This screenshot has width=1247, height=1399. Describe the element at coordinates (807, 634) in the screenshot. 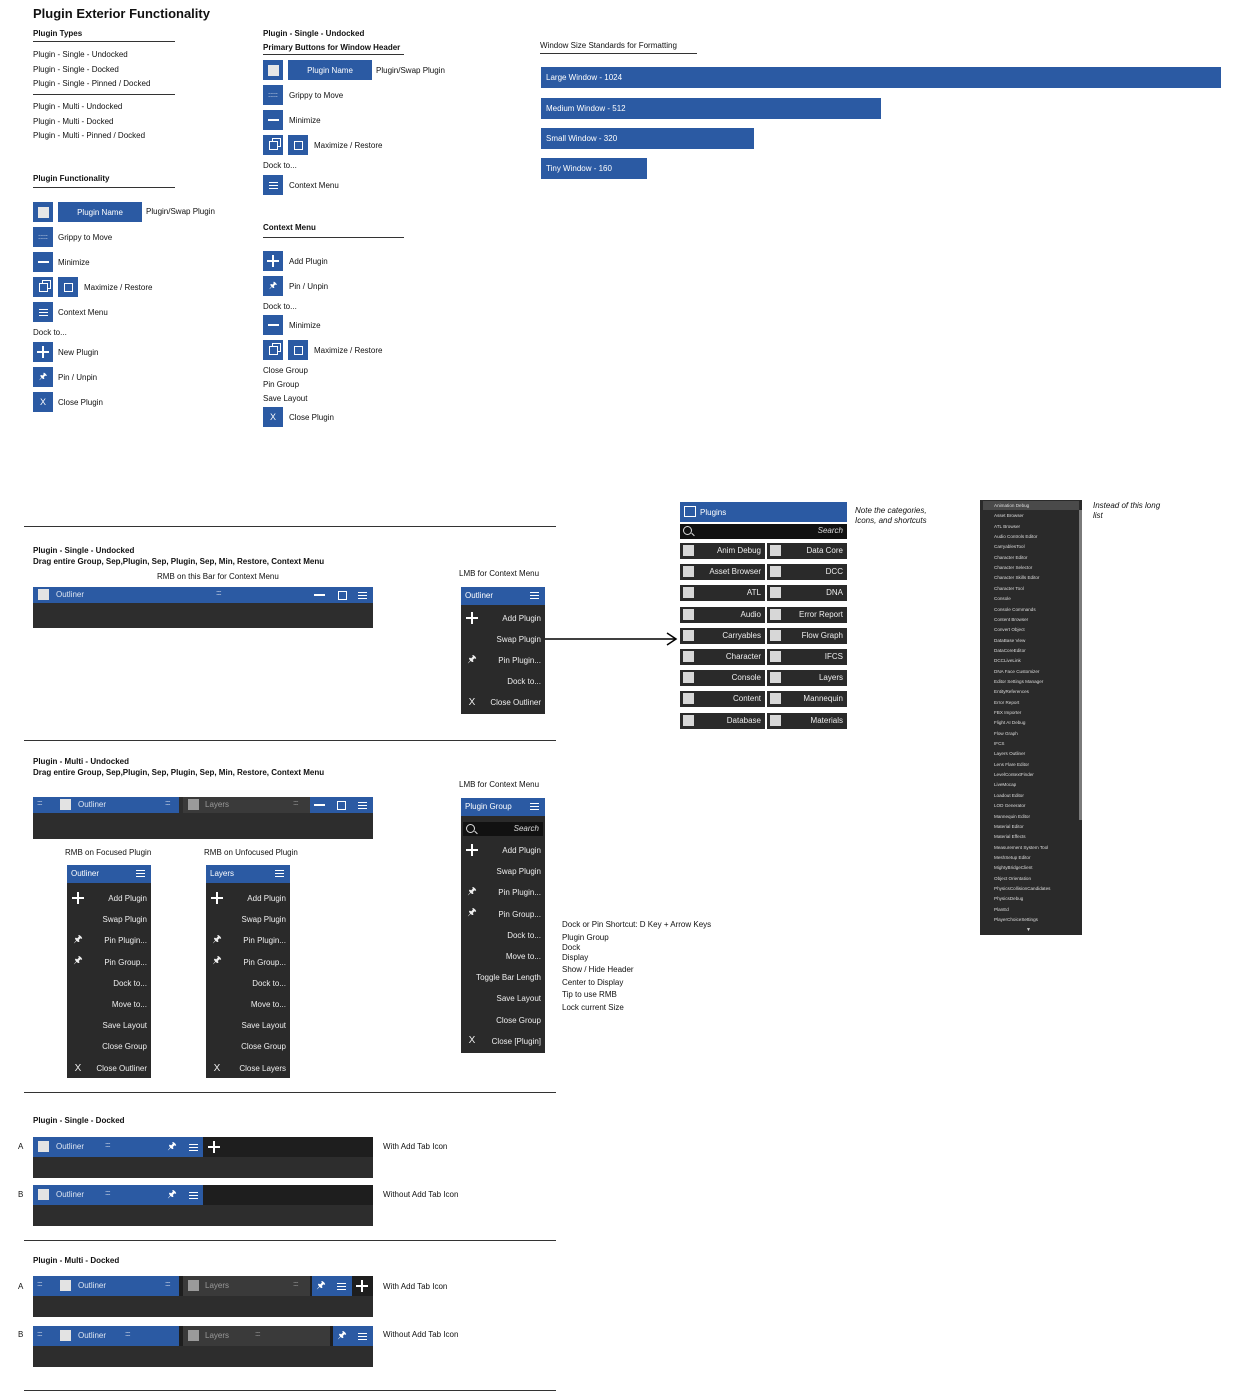

I see `plugin-cell: Flow Graph` at that location.